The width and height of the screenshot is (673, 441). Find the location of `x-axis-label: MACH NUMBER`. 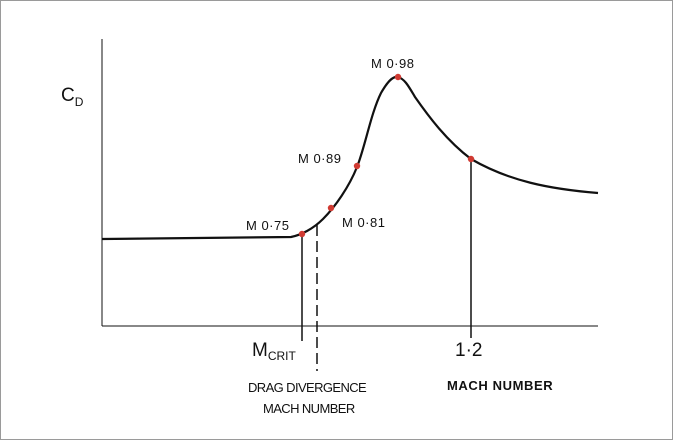

x-axis-label: MACH NUMBER is located at coordinates (500, 385).